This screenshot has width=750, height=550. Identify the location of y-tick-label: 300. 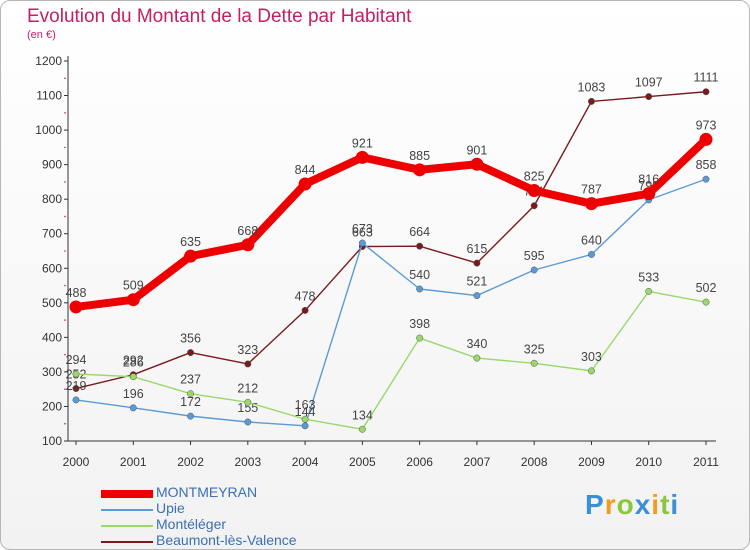
(52, 372).